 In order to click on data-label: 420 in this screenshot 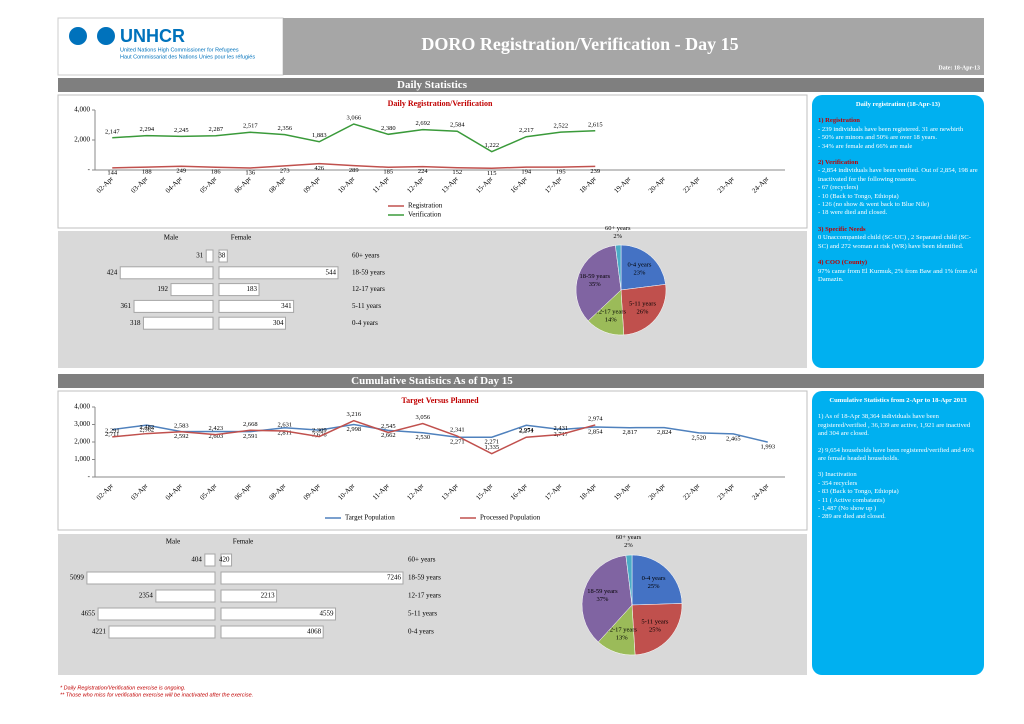, I will do `click(224, 560)`.